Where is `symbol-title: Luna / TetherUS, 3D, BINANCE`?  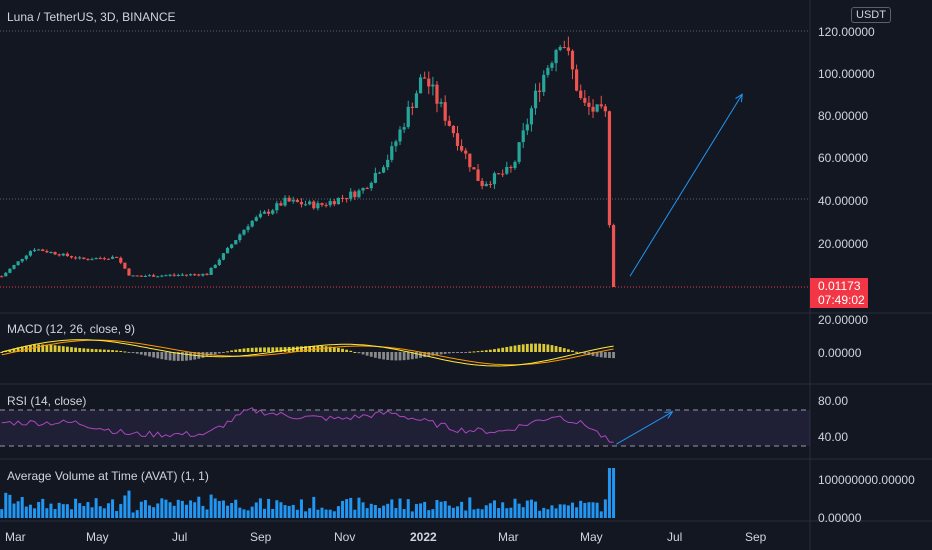 symbol-title: Luna / TetherUS, 3D, BINANCE is located at coordinates (91, 17).